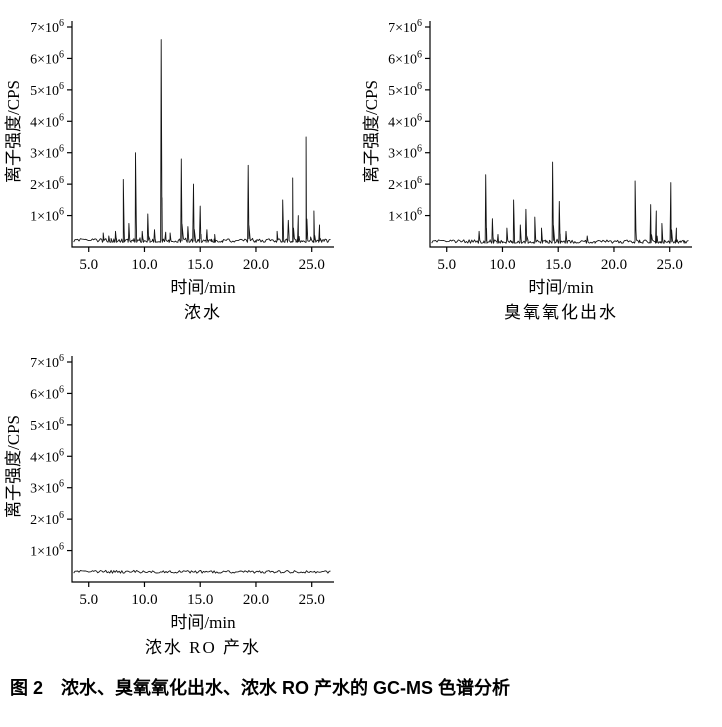 The width and height of the screenshot is (722, 727). What do you see at coordinates (203, 312) in the screenshot?
I see `chart-subtitle-concentrate: 浓水` at bounding box center [203, 312].